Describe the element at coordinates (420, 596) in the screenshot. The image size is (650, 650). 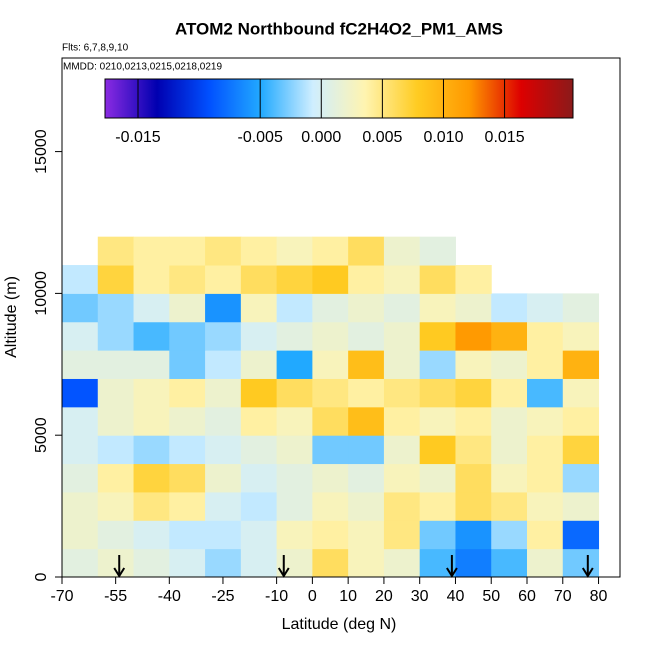
I see `x-tick-label: 30` at that location.